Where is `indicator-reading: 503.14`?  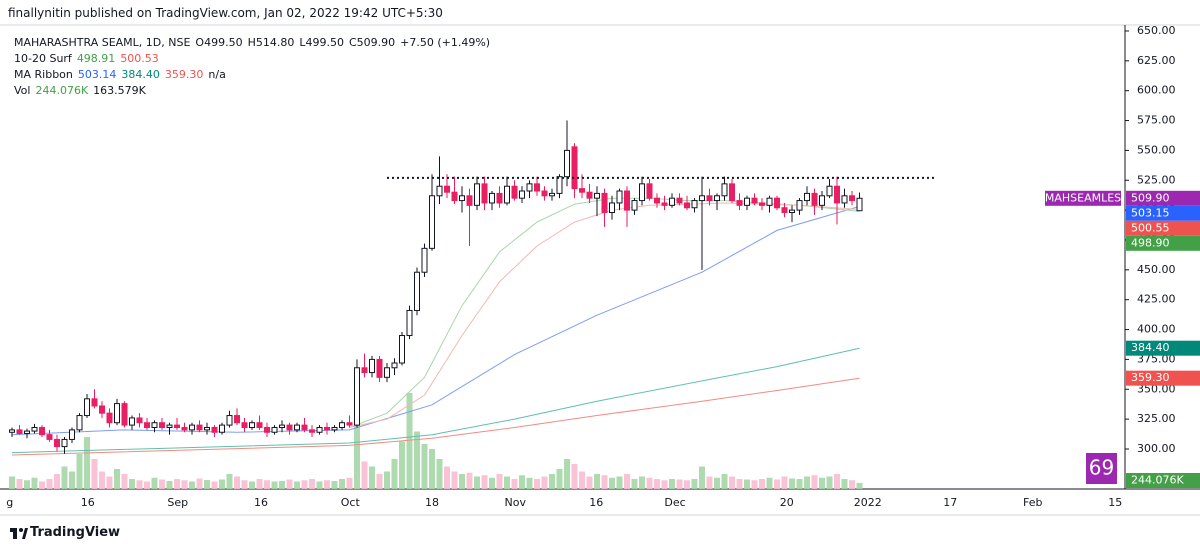 indicator-reading: 503.14 is located at coordinates (97, 74).